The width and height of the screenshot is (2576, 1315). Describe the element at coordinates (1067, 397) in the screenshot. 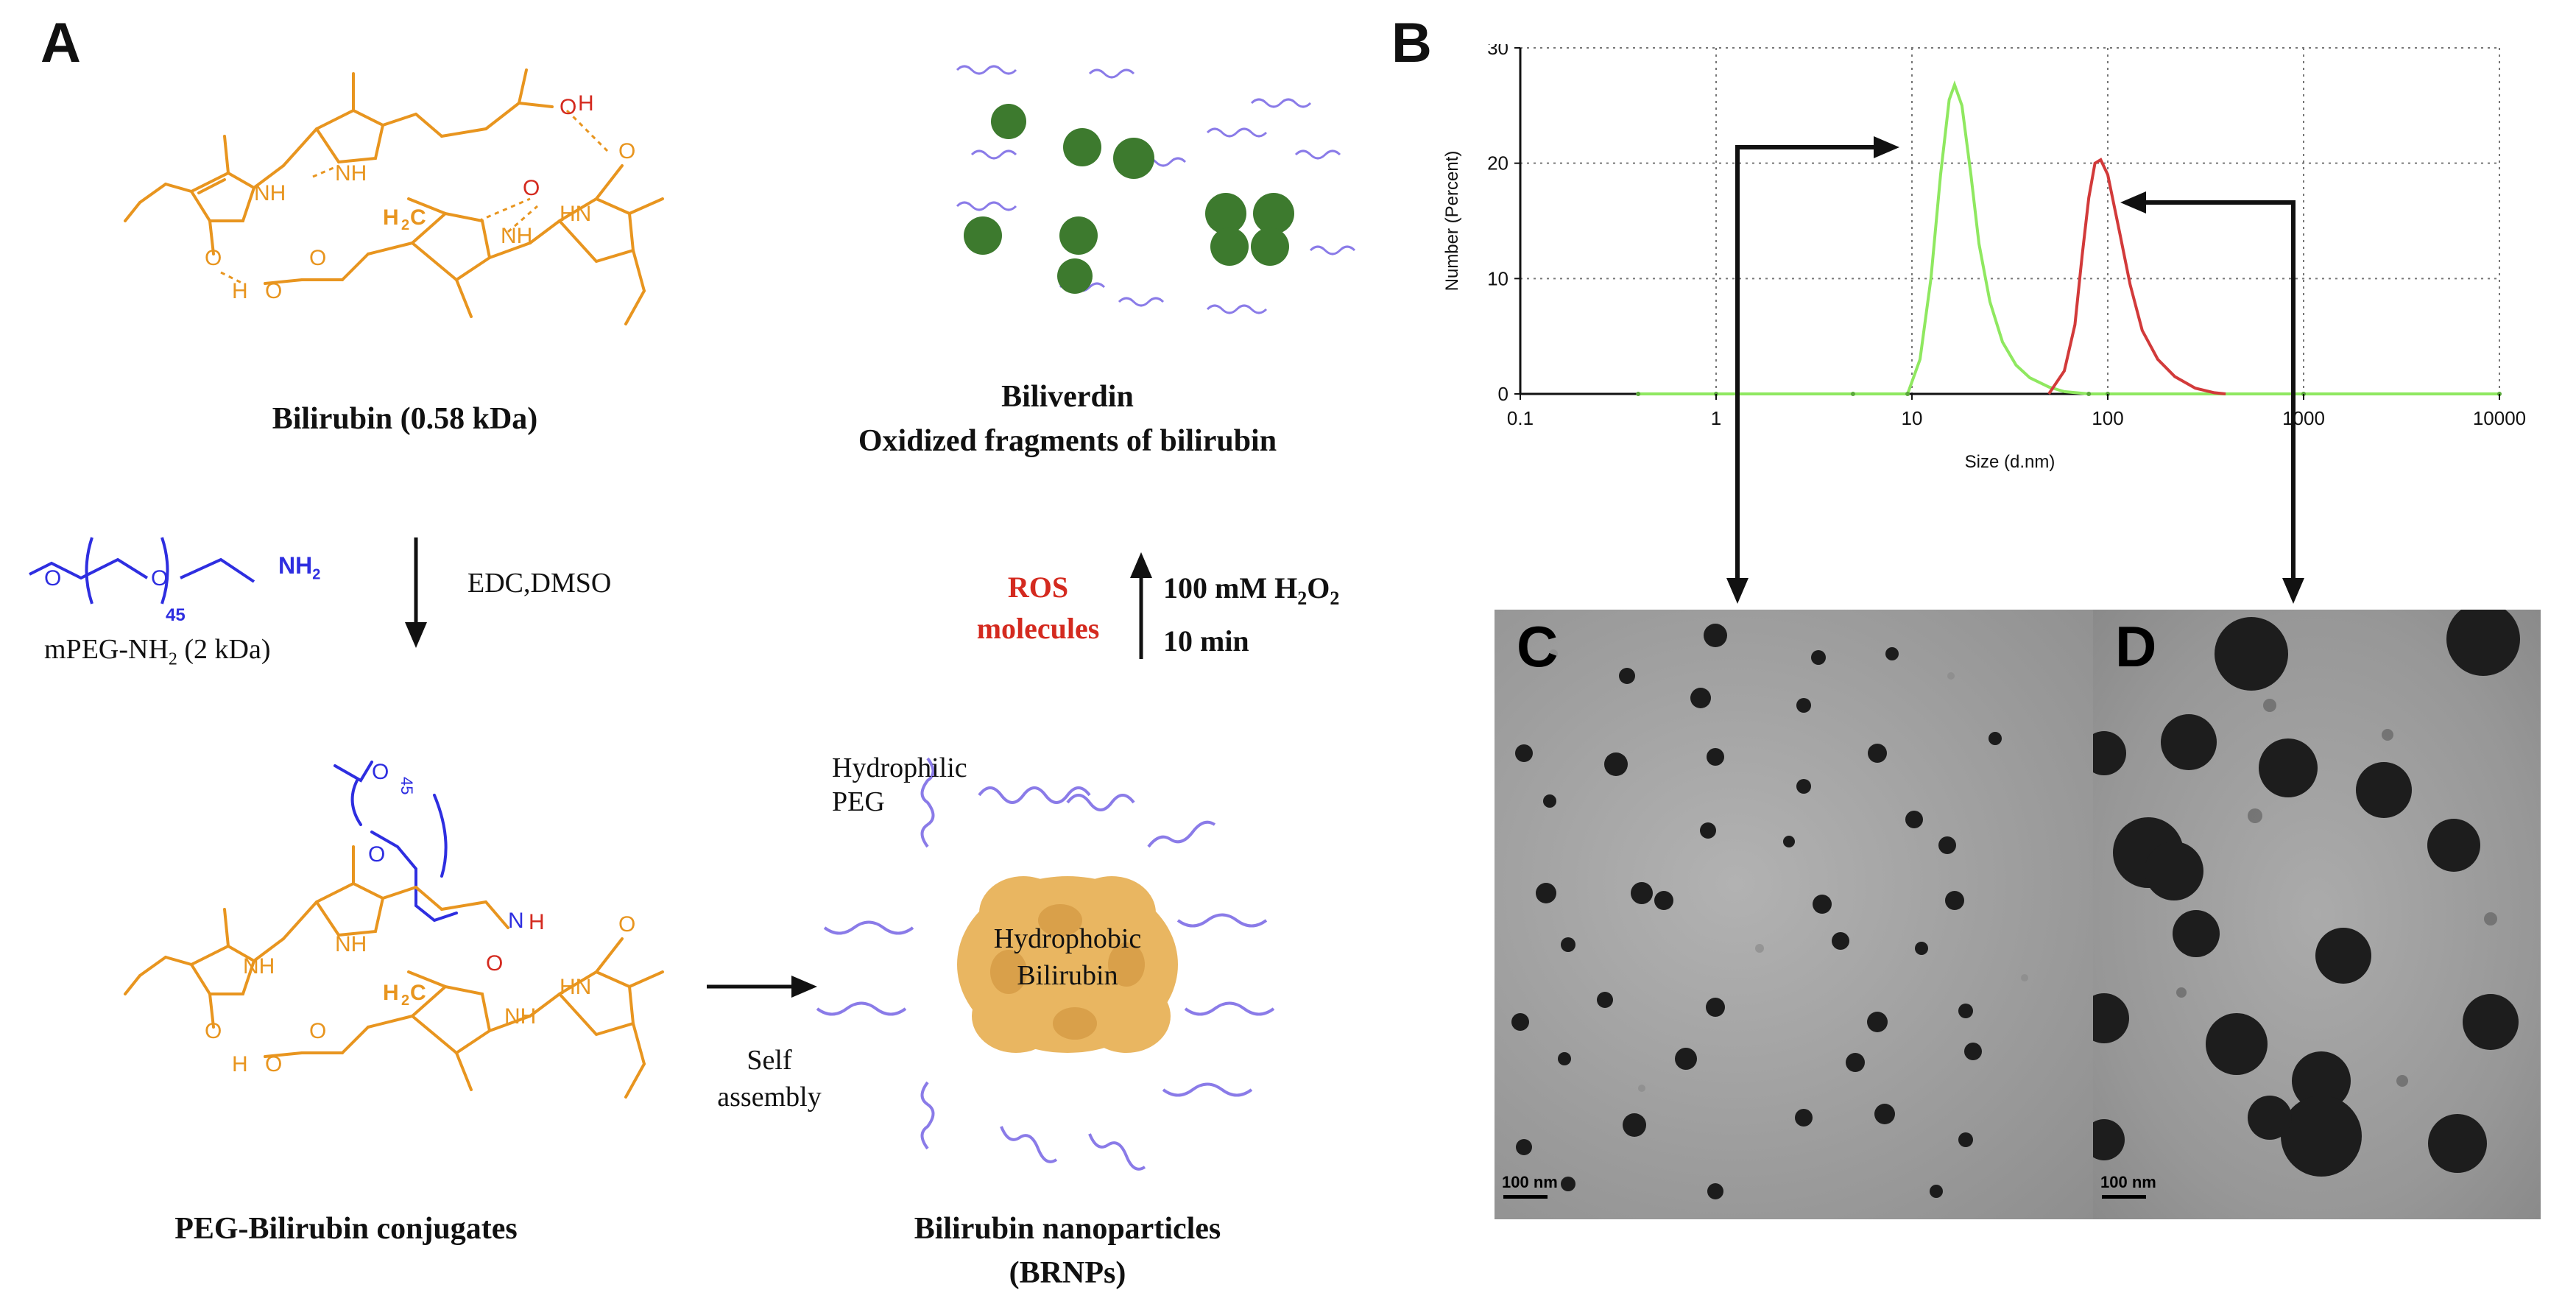

I see `biliverdin-caption-line-1: Biliverdin` at that location.